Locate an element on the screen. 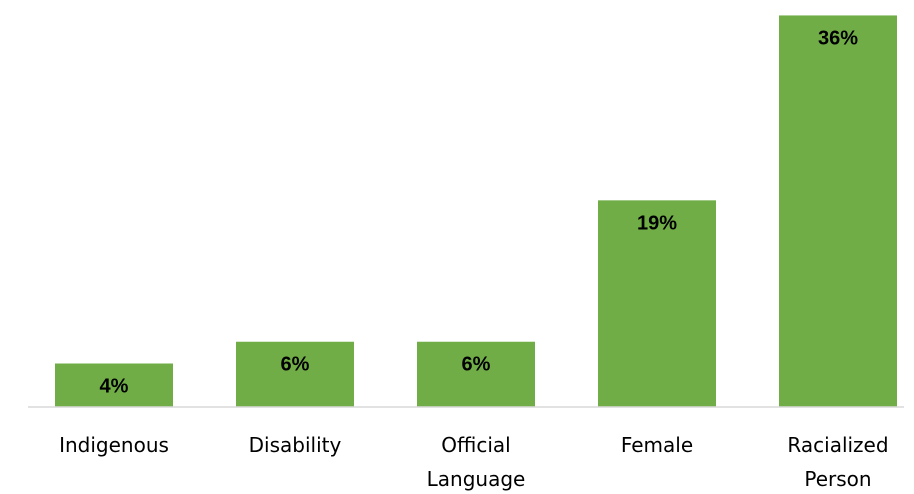 Image resolution: width=914 pixels, height=494 pixels. category-label-4: Racialized Person is located at coordinates (837, 462).